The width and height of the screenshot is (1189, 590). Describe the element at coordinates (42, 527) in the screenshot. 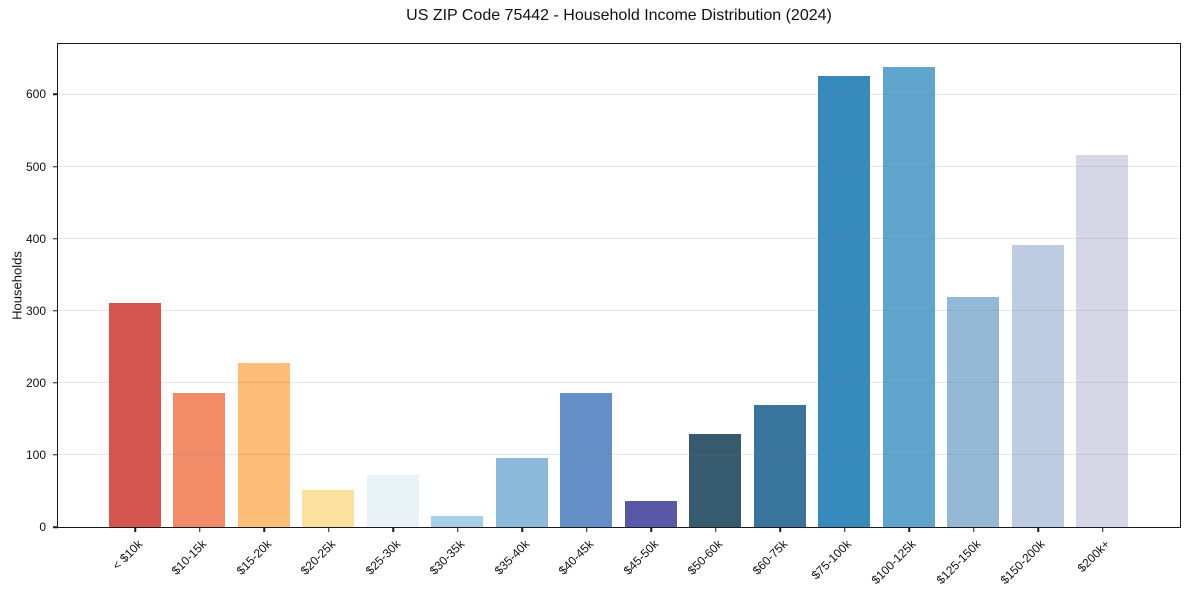

I see `y-tick-label: 0` at that location.